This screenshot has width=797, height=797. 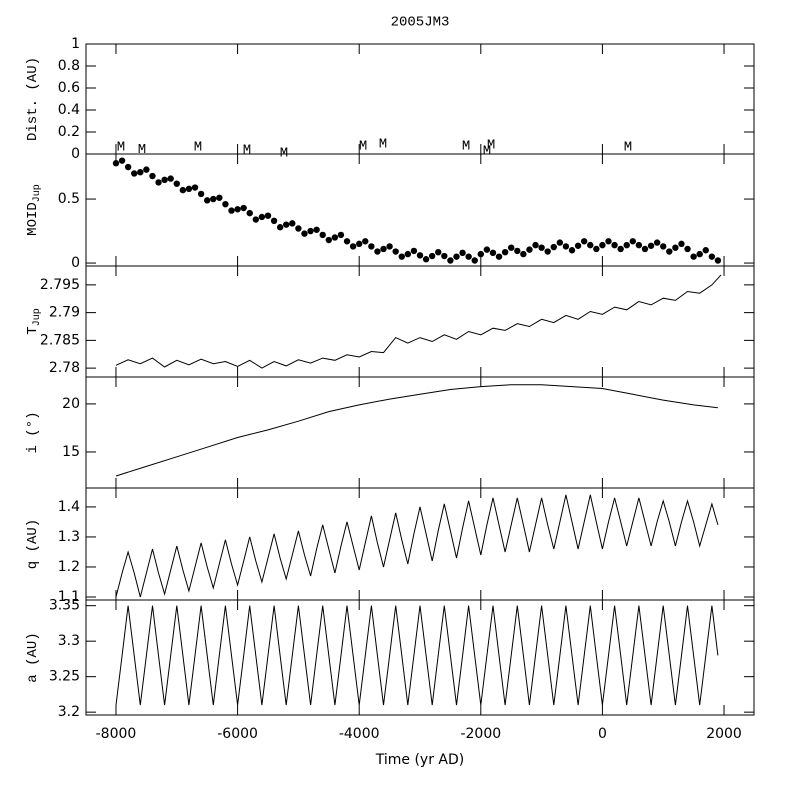 I want to click on y-tick-label: 0.8, so click(x=69, y=66).